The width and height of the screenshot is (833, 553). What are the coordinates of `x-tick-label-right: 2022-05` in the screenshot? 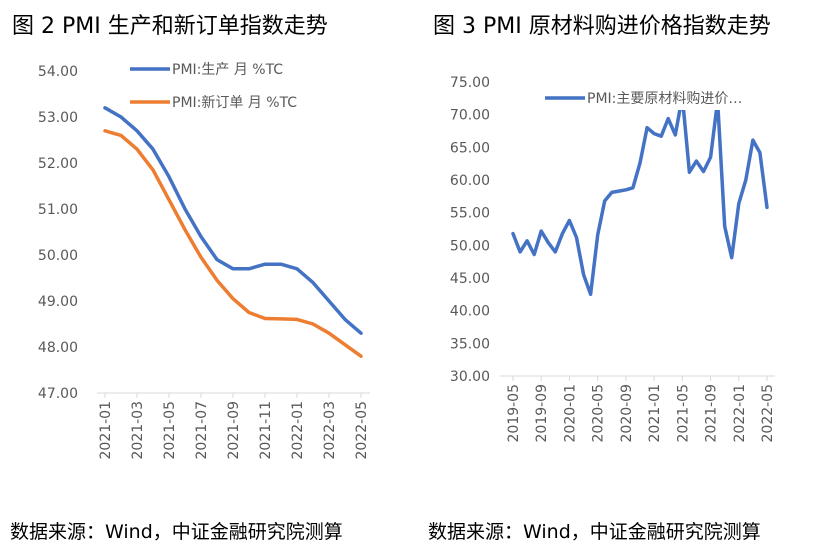 It's located at (768, 413).